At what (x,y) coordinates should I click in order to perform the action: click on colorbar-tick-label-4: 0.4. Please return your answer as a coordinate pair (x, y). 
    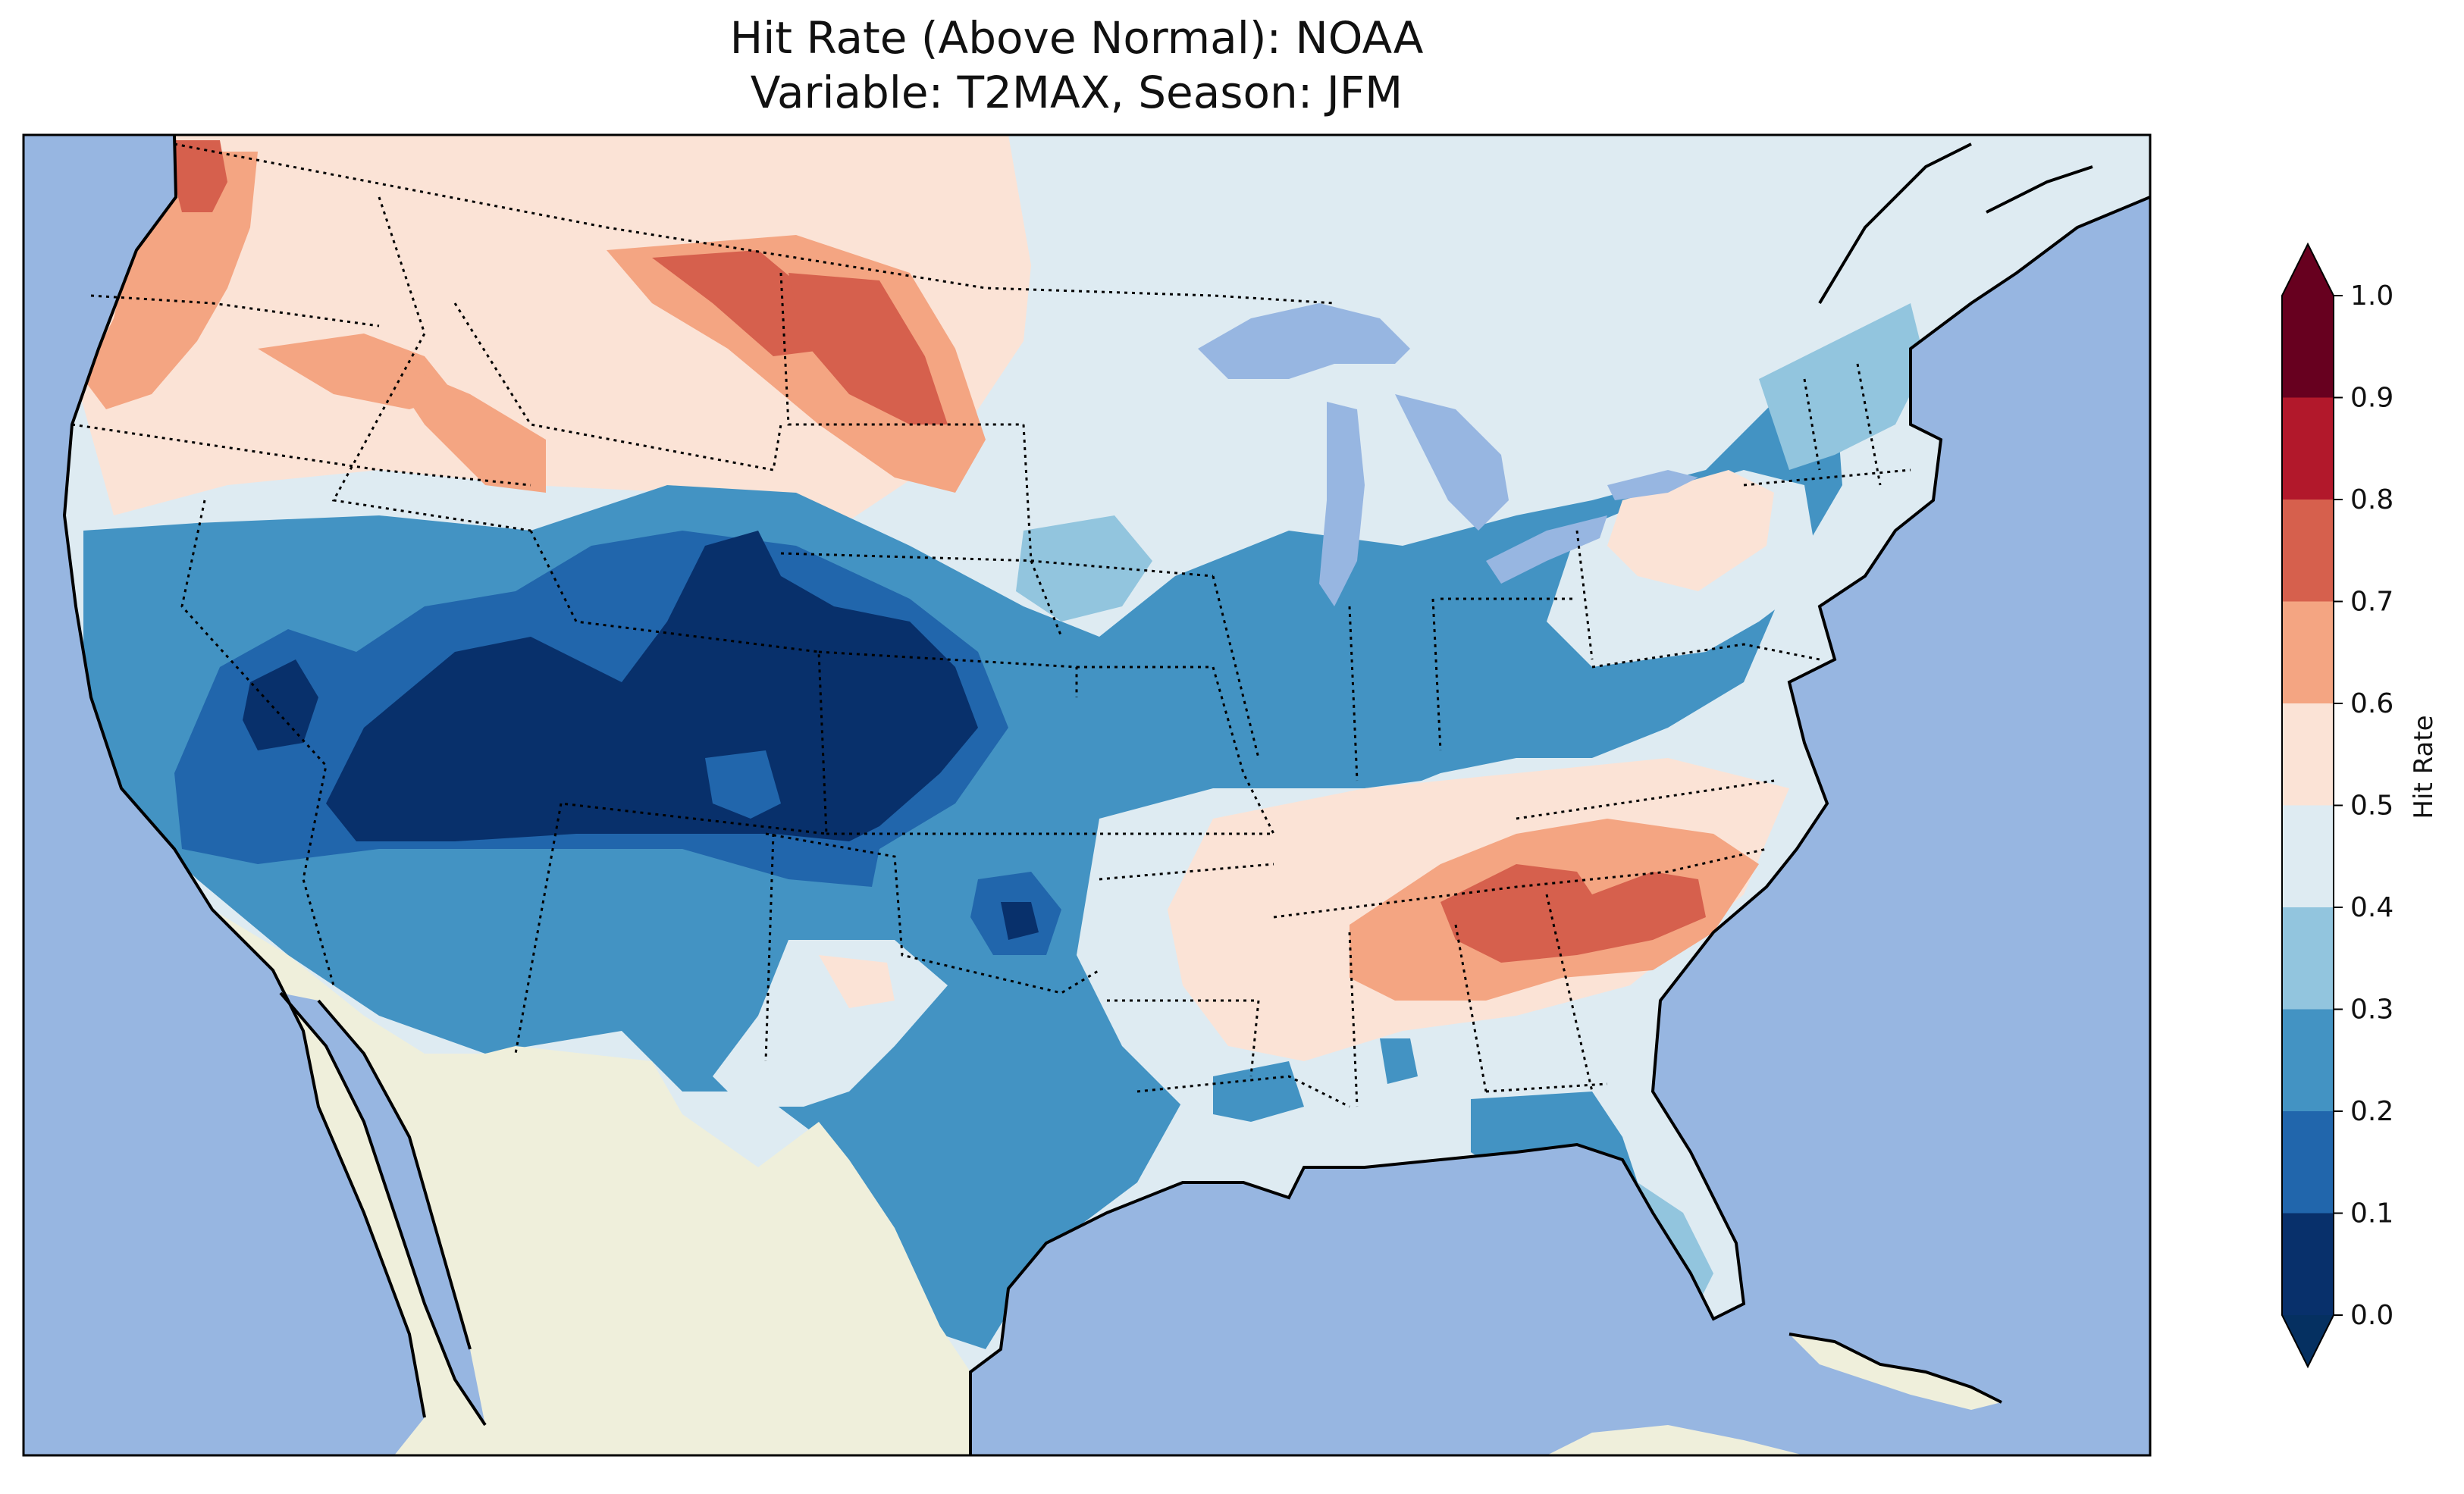
    Looking at the image, I should click on (2371, 907).